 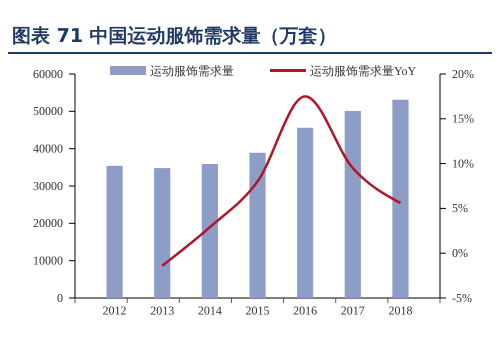 I want to click on x-tick-label: 2018, so click(x=400, y=311).